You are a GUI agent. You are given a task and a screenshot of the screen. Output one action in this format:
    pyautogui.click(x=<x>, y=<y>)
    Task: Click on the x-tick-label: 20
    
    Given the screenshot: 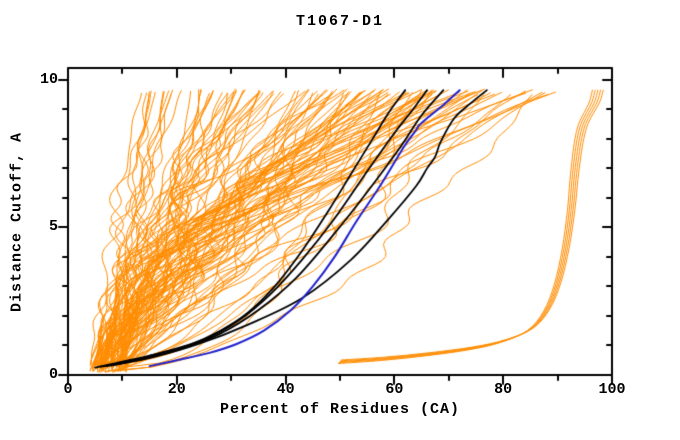 What is the action you would take?
    pyautogui.click(x=176, y=389)
    